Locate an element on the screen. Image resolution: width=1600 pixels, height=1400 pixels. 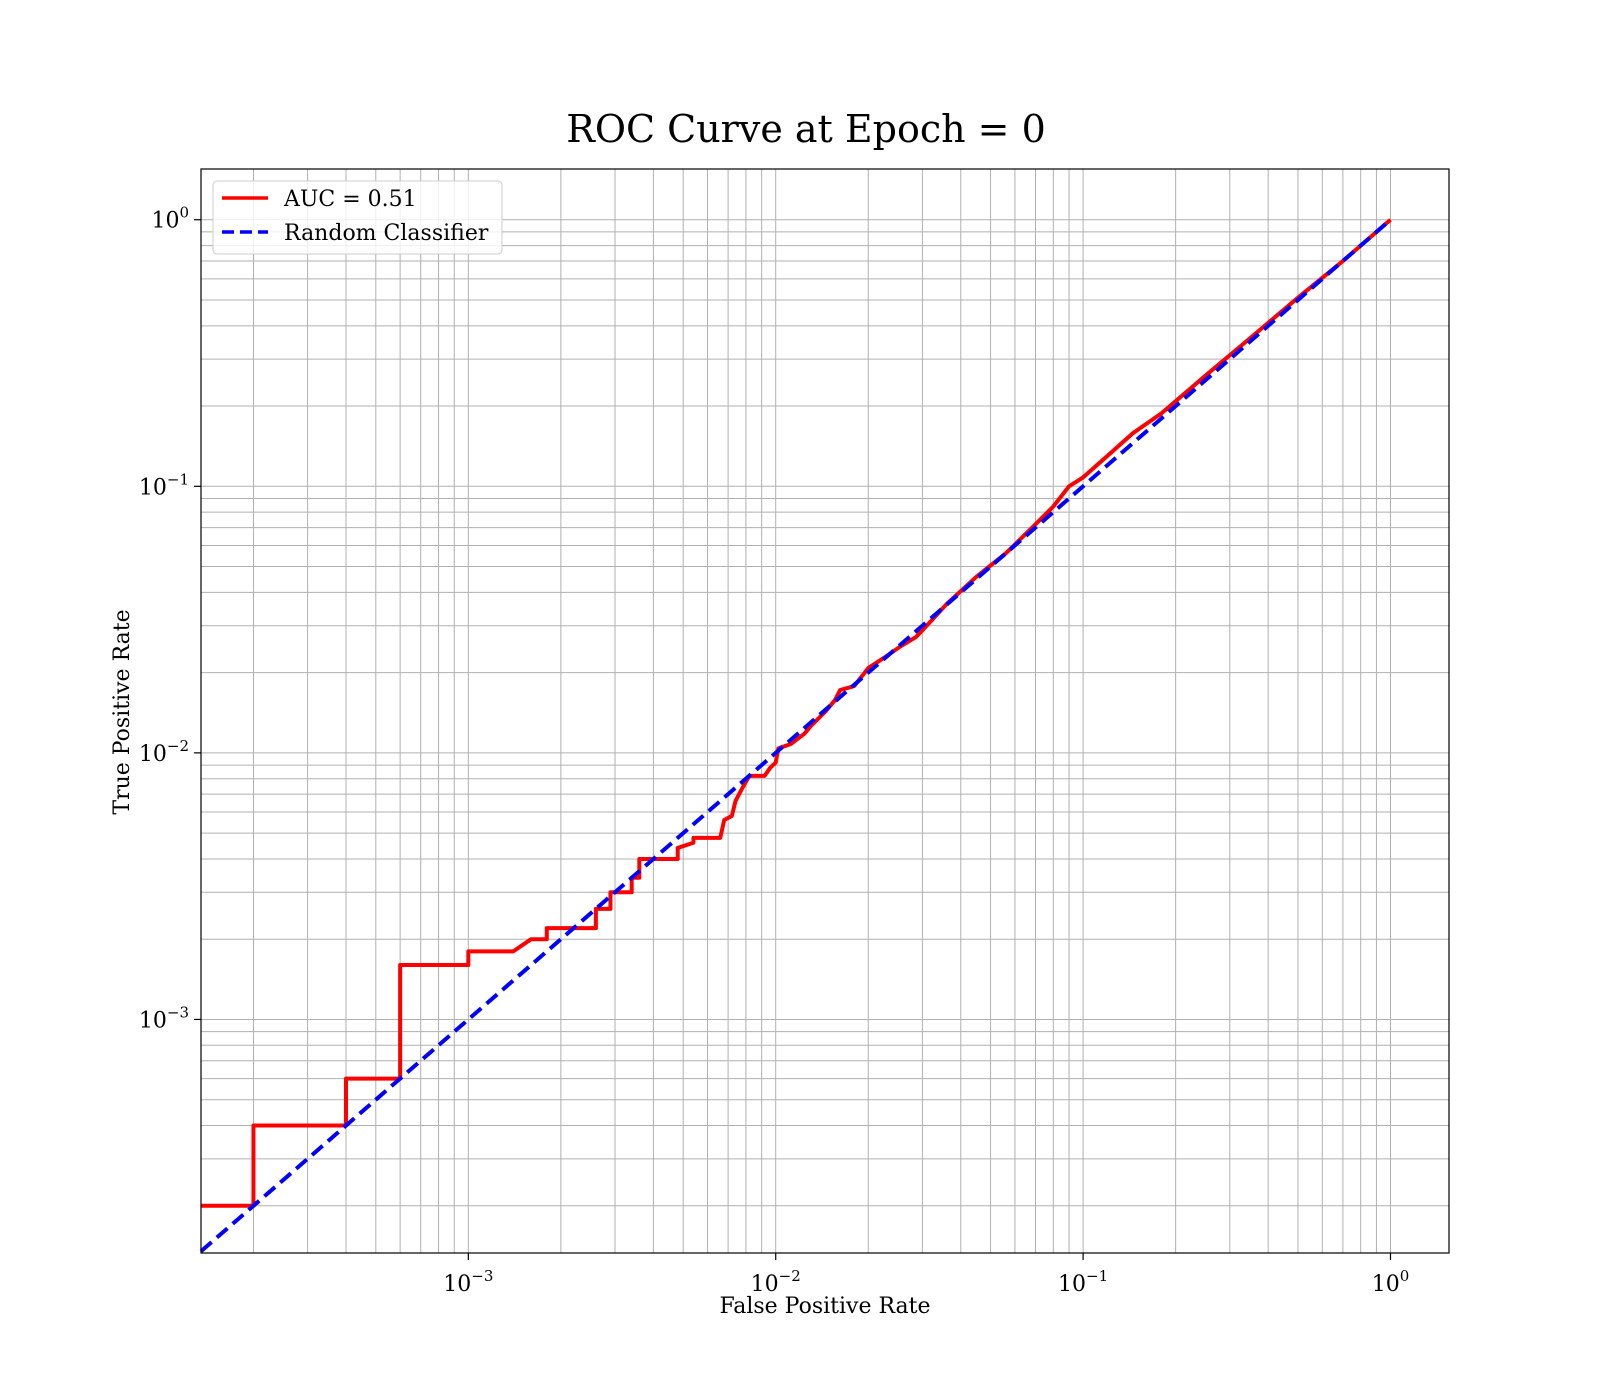
x-tick-labels: 10⁻³ 10⁻² 10⁻¹ 10⁰ is located at coordinates (926, 1275).